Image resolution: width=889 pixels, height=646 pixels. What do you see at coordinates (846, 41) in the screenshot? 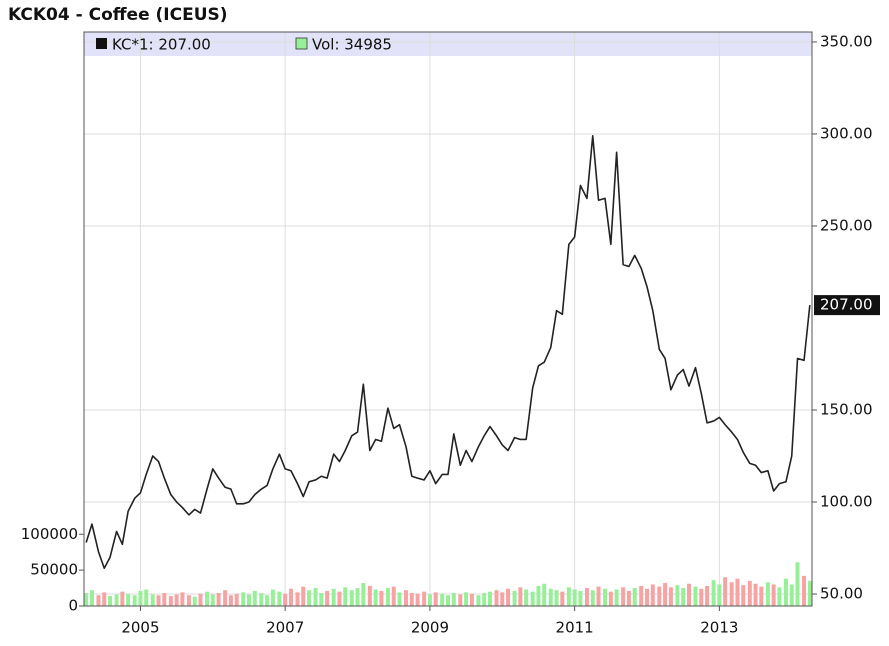
I see `y-tick-label: 350.00` at bounding box center [846, 41].